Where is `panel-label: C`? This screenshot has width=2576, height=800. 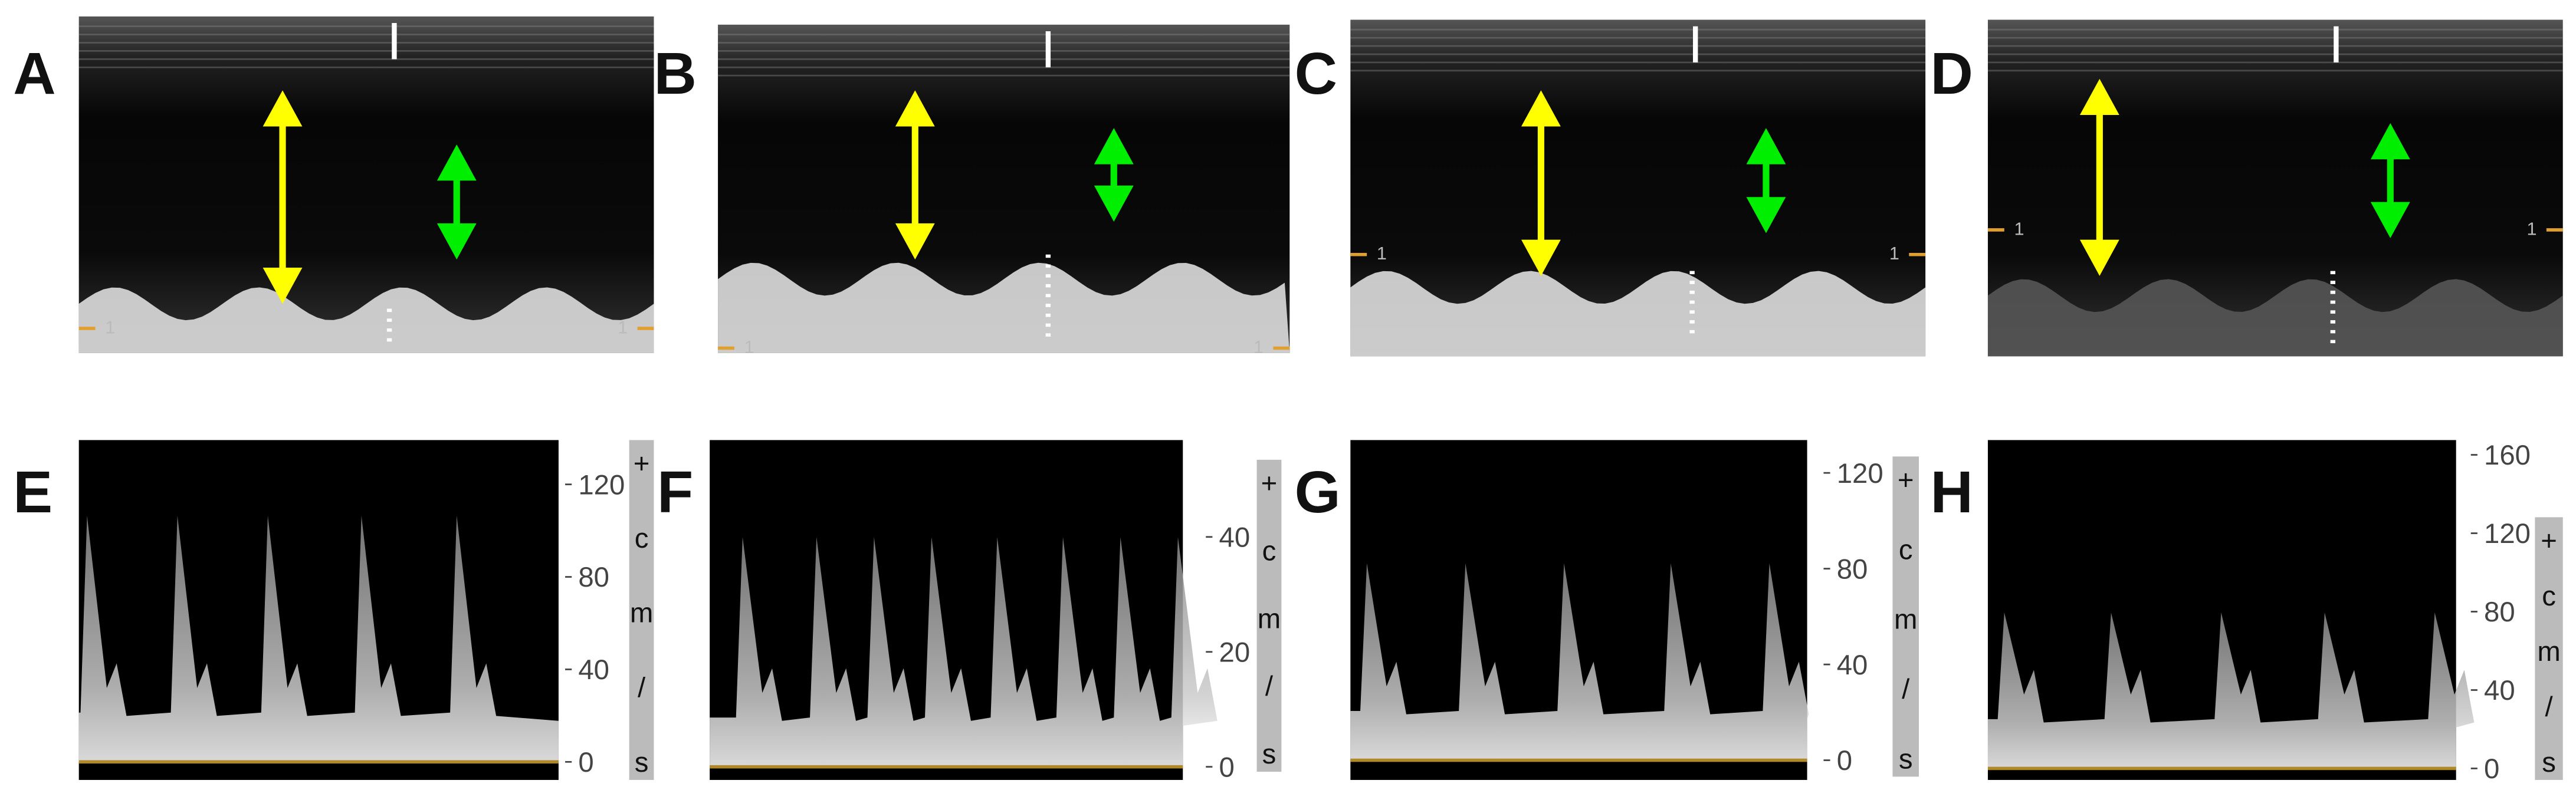 panel-label: C is located at coordinates (1316, 74).